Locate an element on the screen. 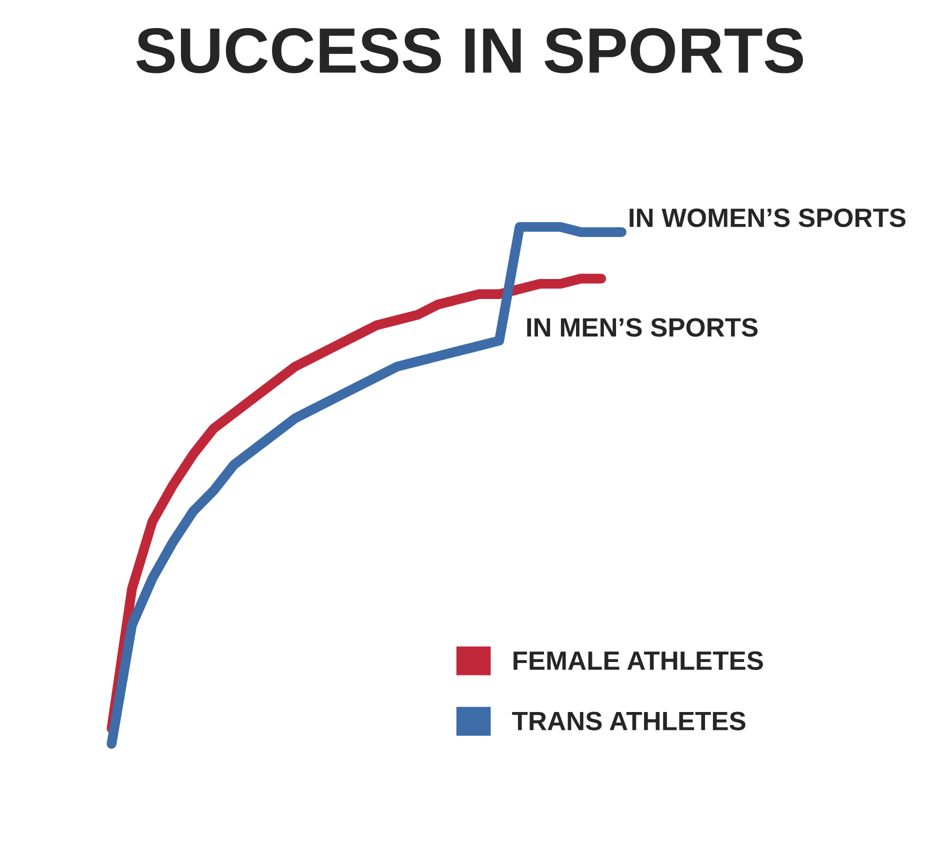 The width and height of the screenshot is (940, 863). legend-label: FEMALE ATHLETES is located at coordinates (638, 660).